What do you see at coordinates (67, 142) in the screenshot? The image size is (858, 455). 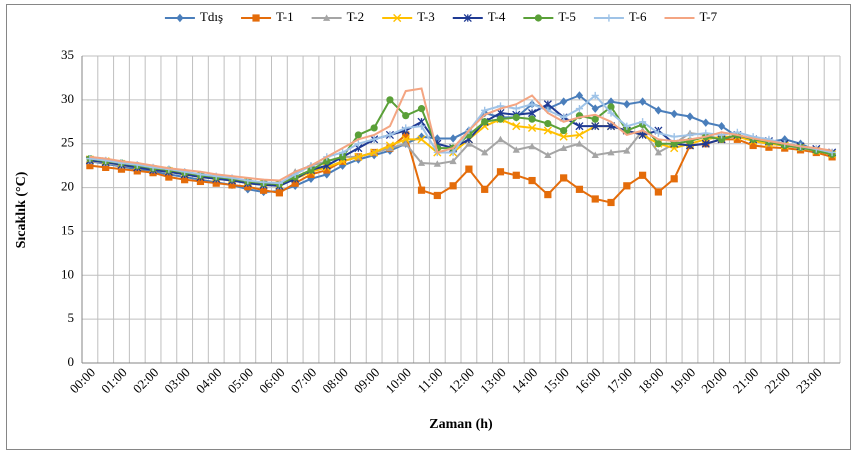 I see `y-tick-label: 25` at bounding box center [67, 142].